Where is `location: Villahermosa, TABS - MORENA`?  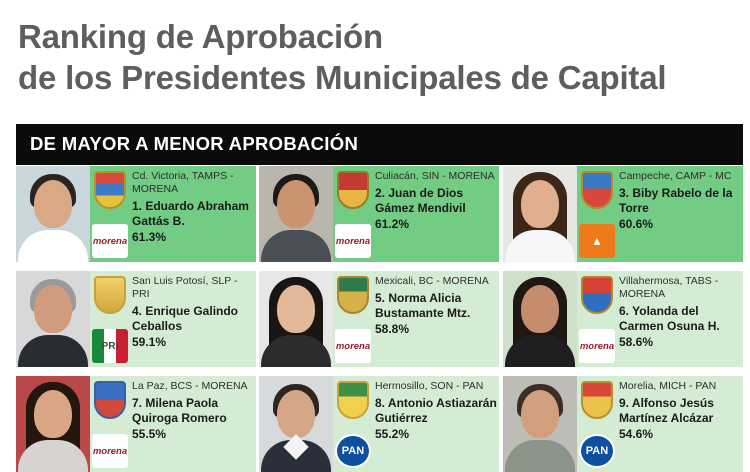
location: Villahermosa, TABS - MORENA is located at coordinates (669, 287).